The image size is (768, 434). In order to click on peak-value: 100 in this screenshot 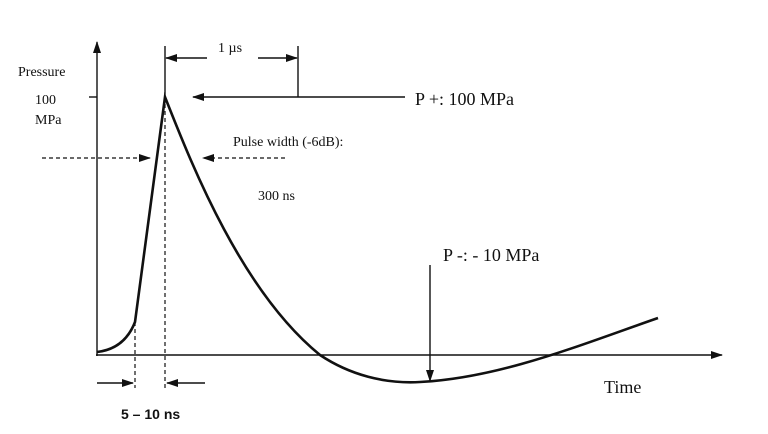, I will do `click(45, 100)`.